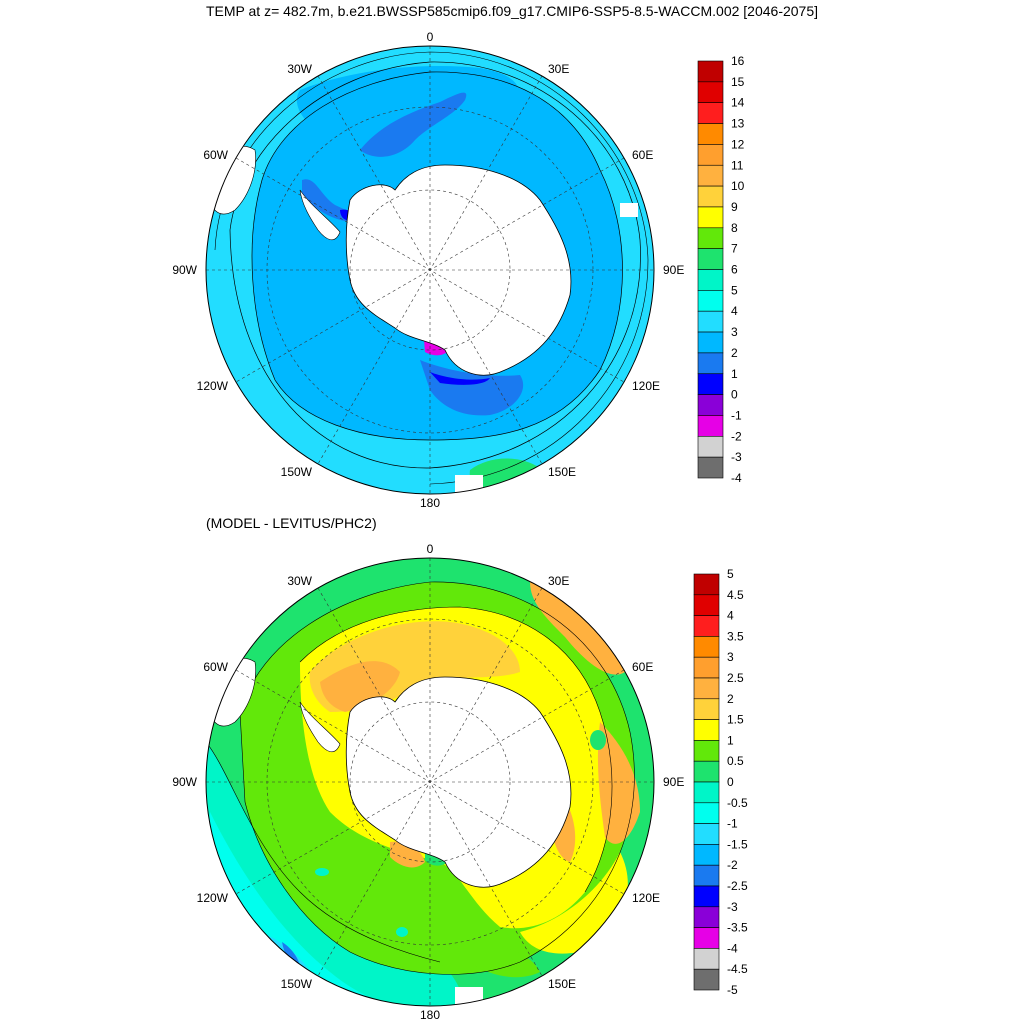 The image size is (1024, 1024). I want to click on top-colorbar-label: 4, so click(734, 311).